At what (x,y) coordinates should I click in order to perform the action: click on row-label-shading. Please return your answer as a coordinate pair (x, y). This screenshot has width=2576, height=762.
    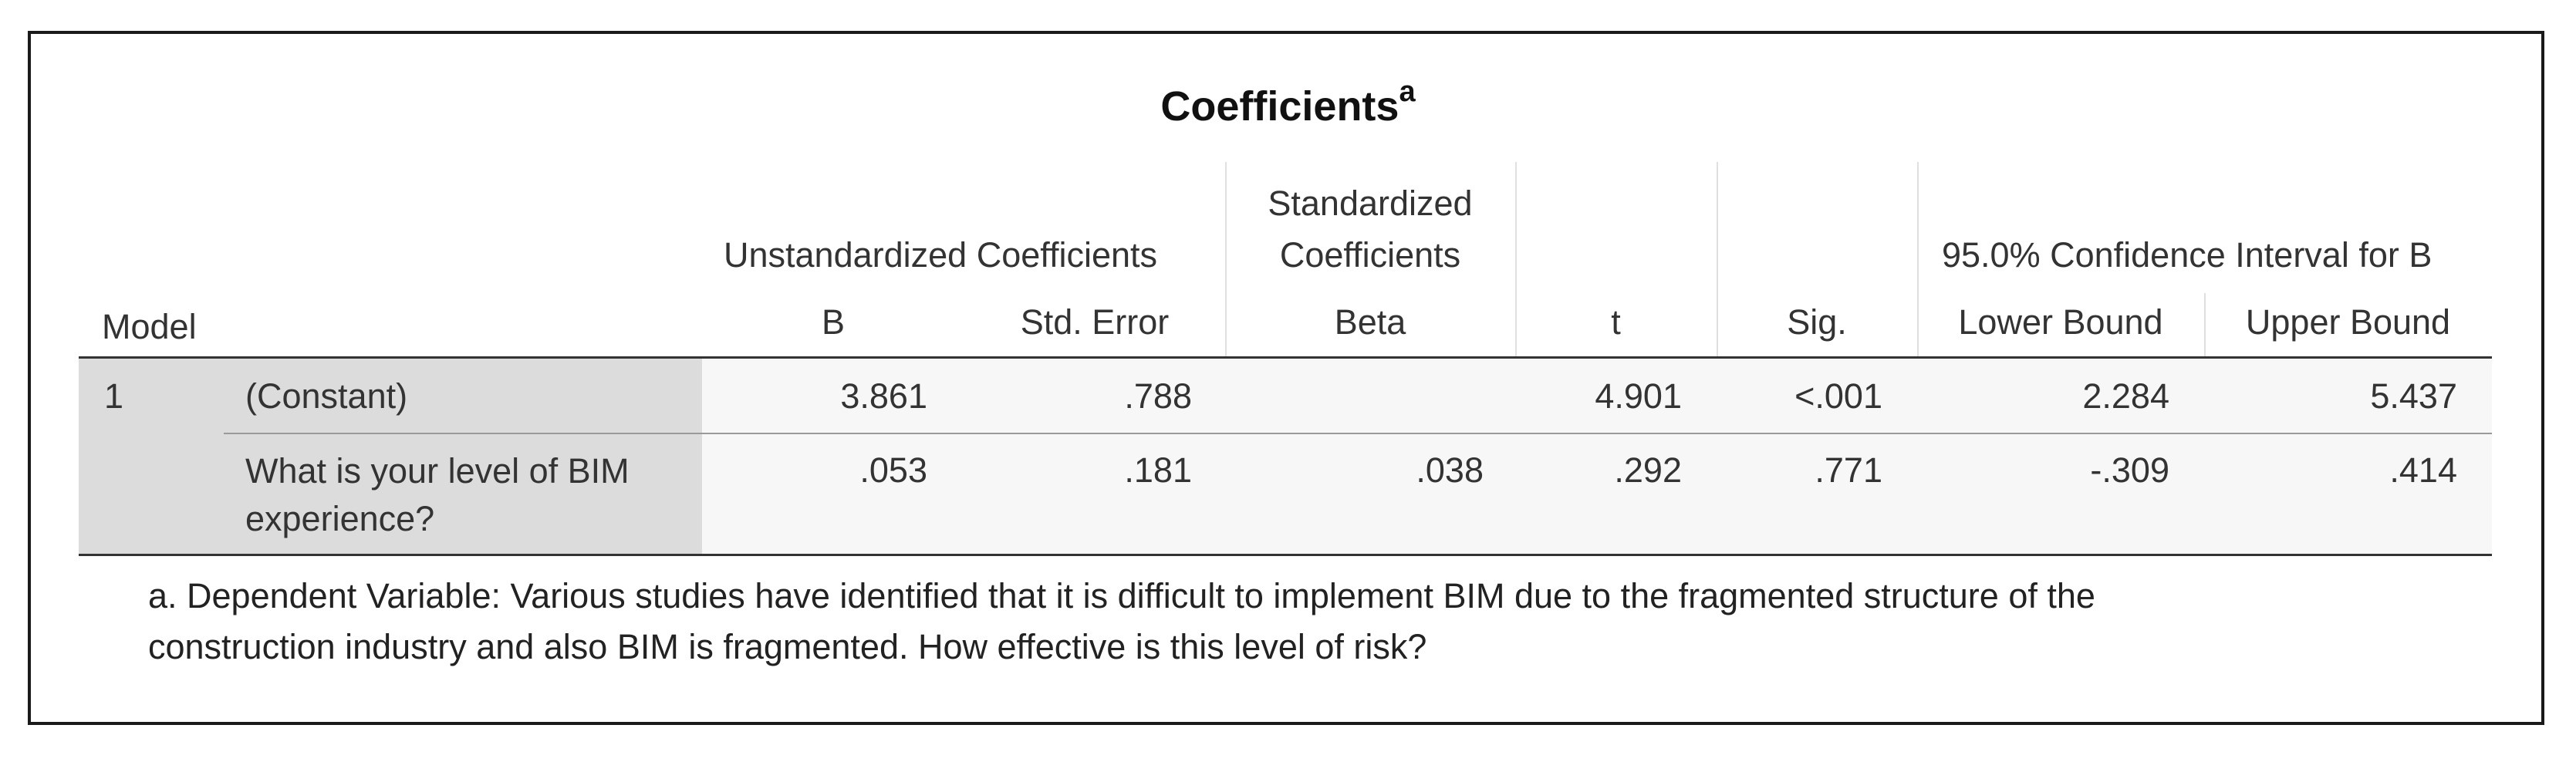
    Looking at the image, I should click on (390, 457).